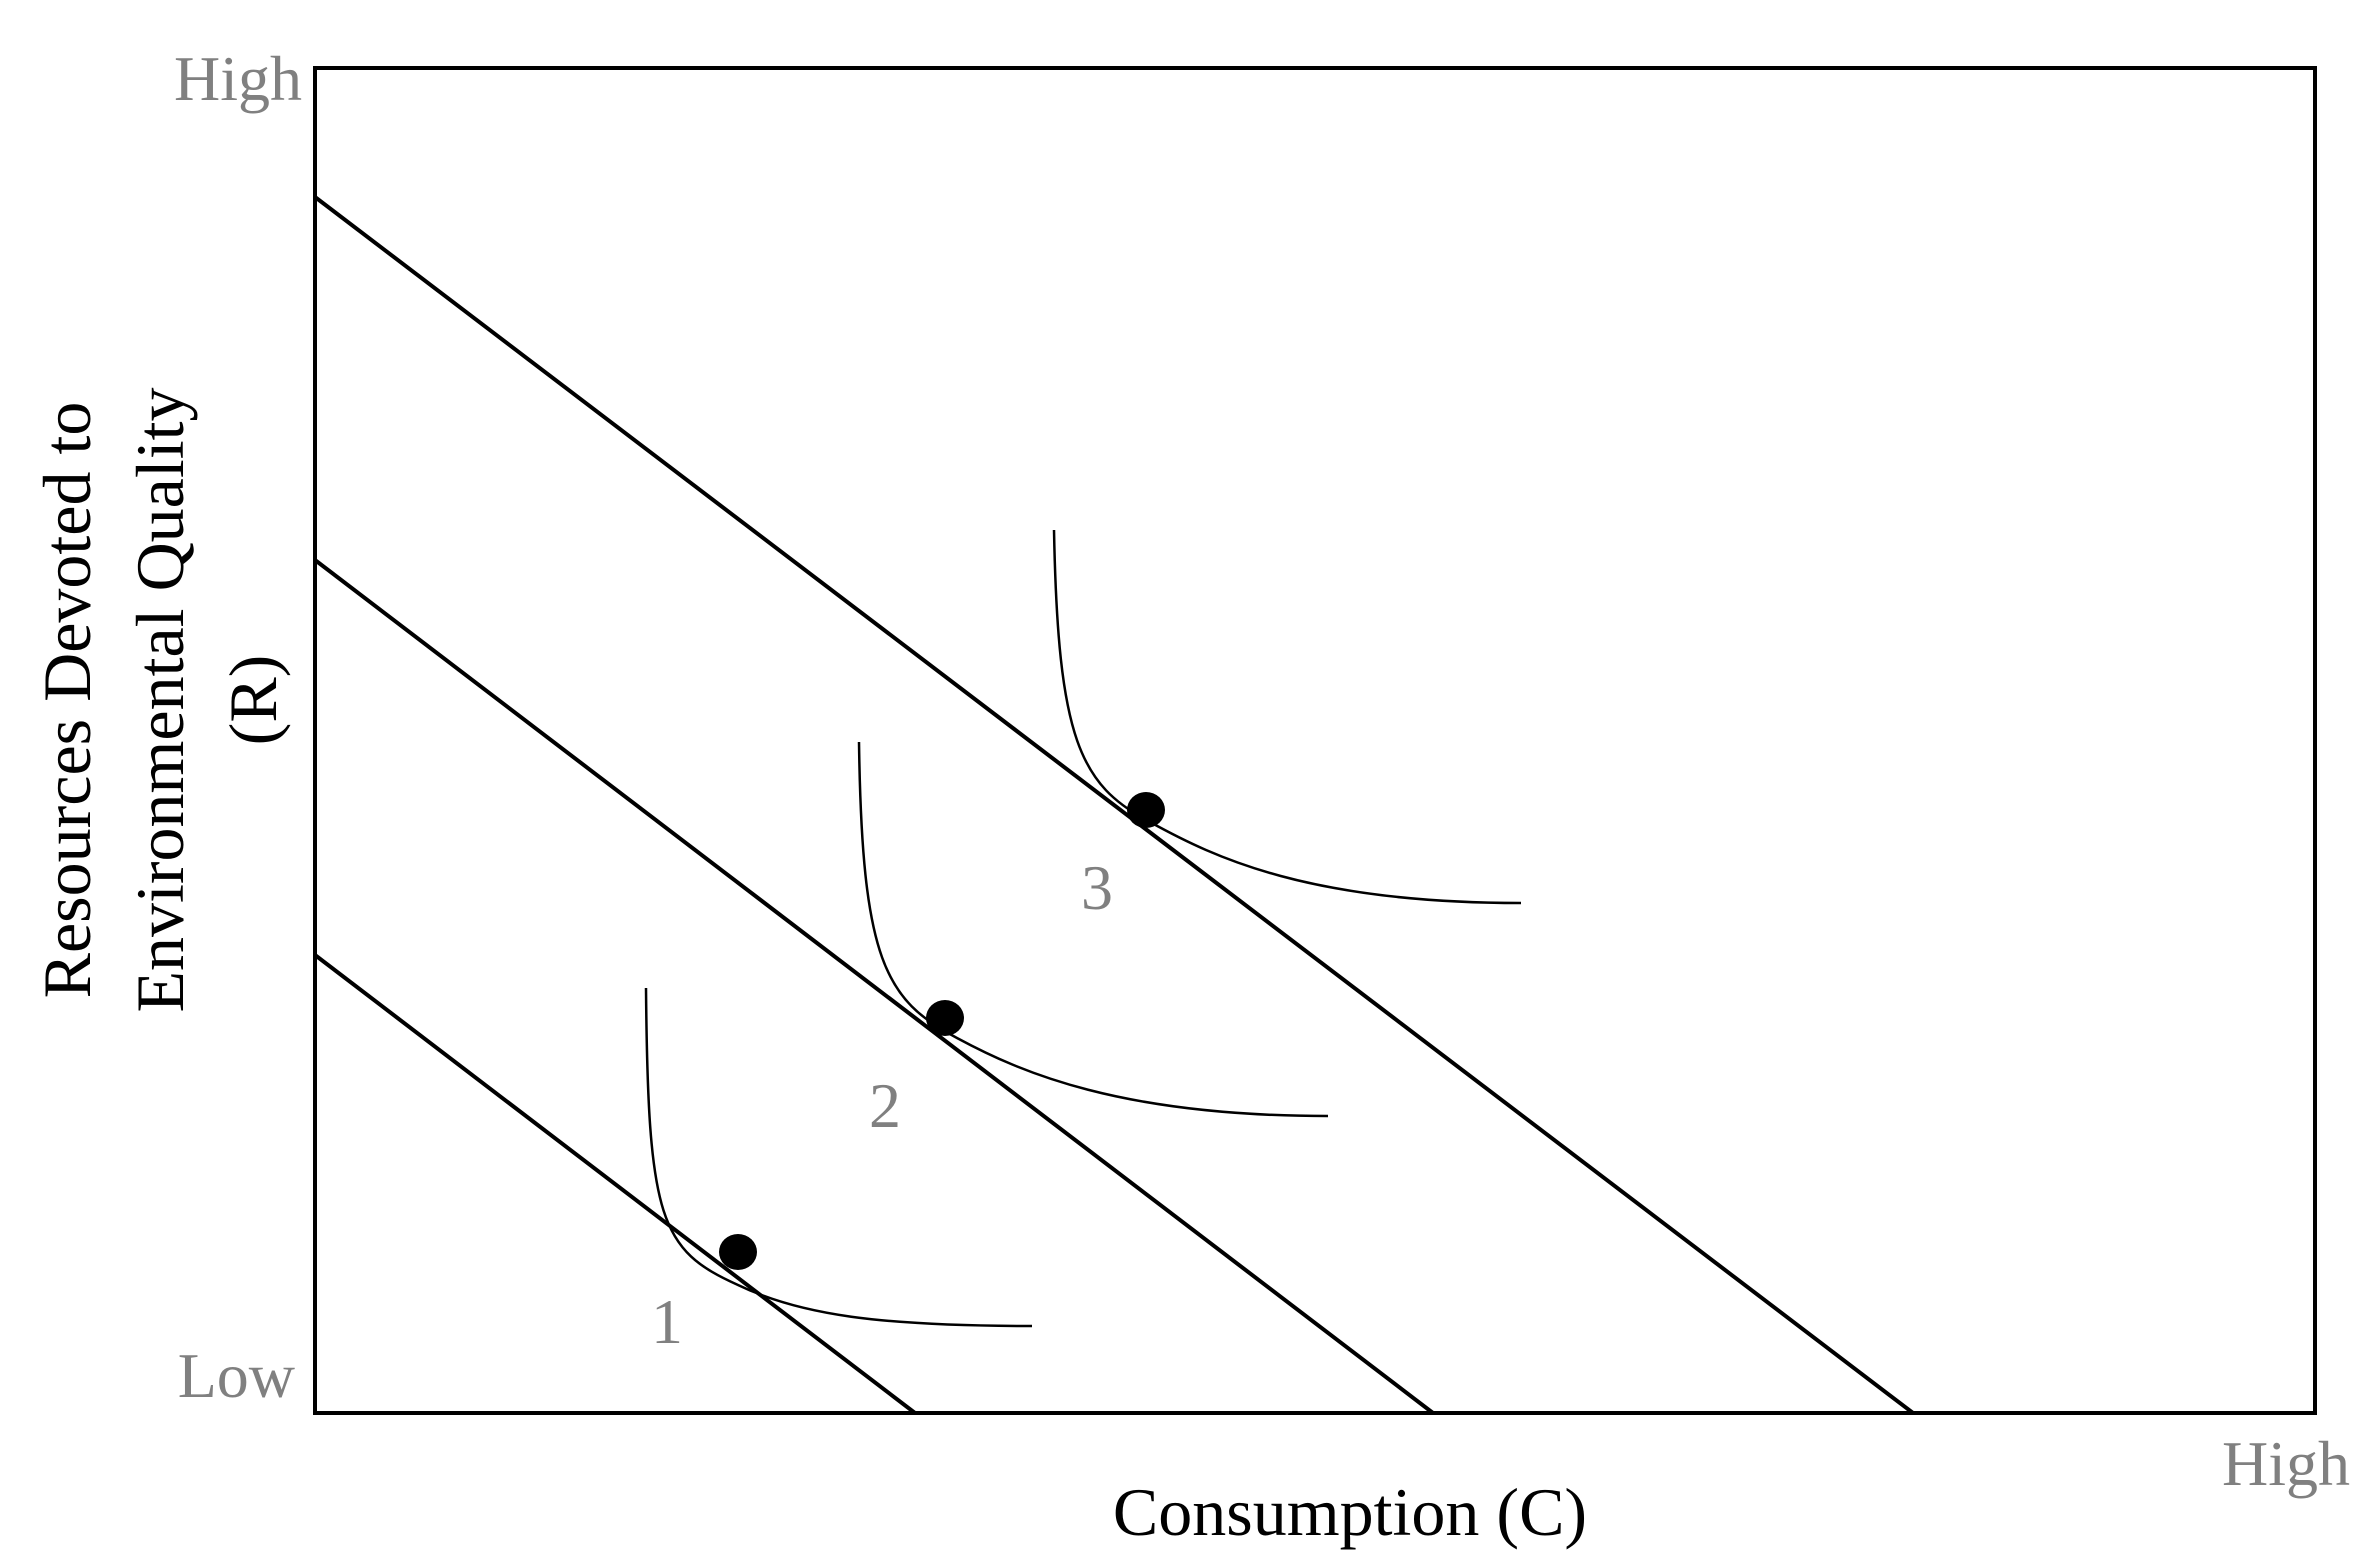 The image size is (2367, 1563). I want to click on curve-label-2: 2, so click(885, 1105).